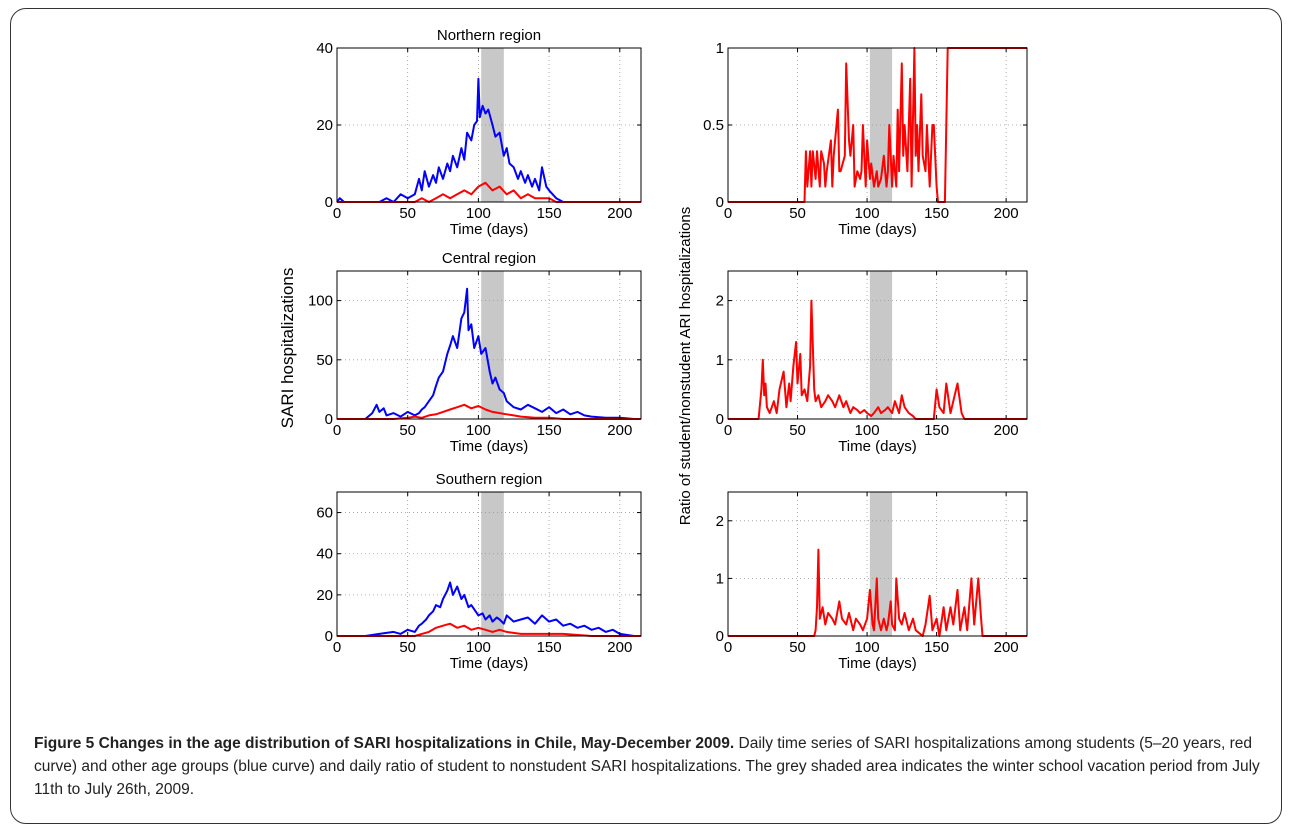 The image size is (1293, 836). I want to click on panel-4-ytick-label-2: 2, so click(720, 301).